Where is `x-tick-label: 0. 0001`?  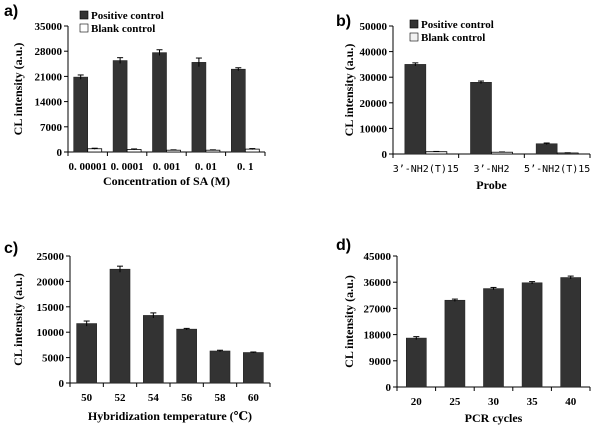 x-tick-label: 0. 0001 is located at coordinates (127, 167).